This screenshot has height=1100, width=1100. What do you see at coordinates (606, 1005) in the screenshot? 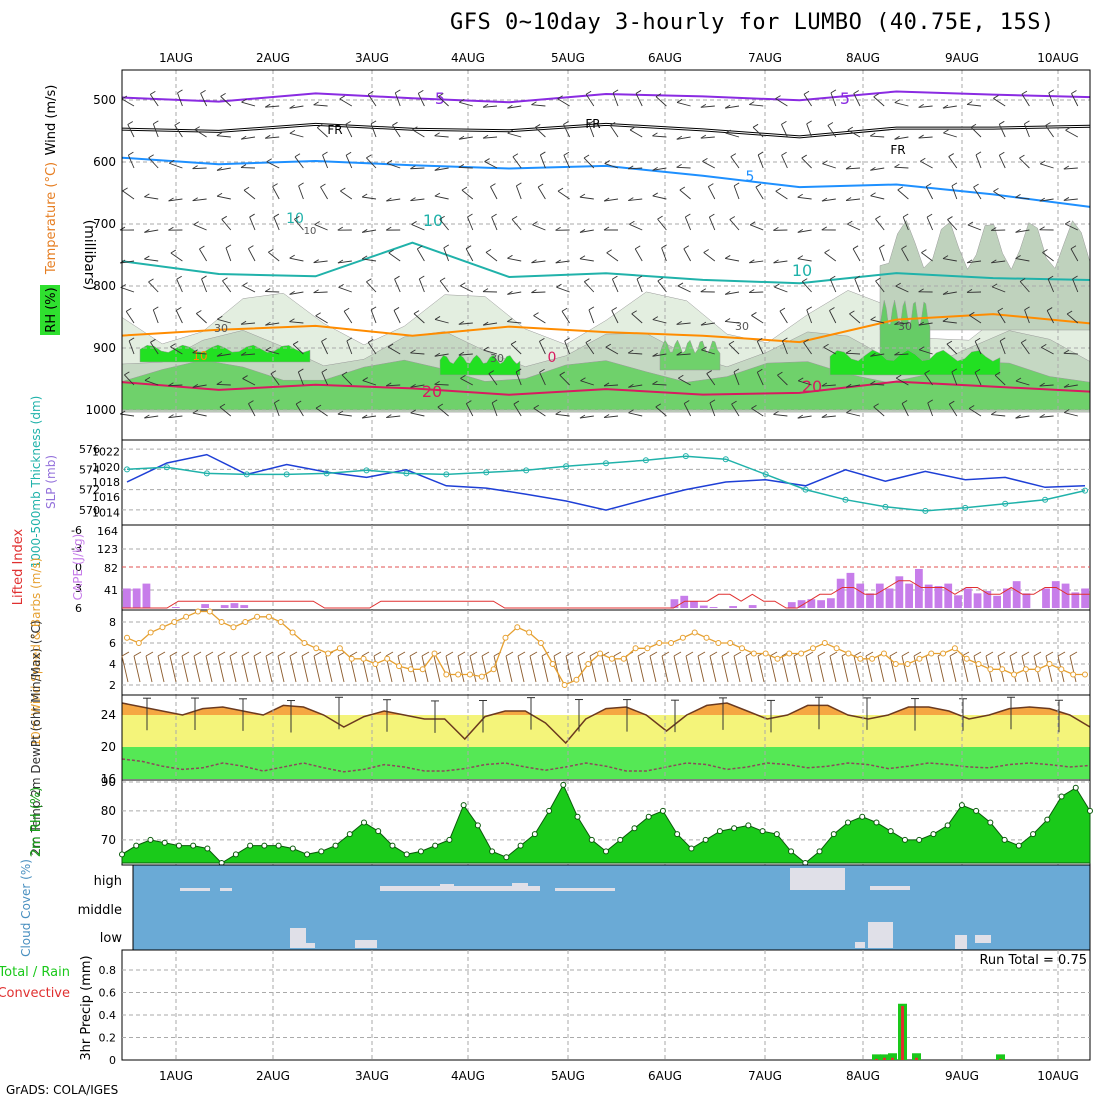
I see `precip-frame` at bounding box center [606, 1005].